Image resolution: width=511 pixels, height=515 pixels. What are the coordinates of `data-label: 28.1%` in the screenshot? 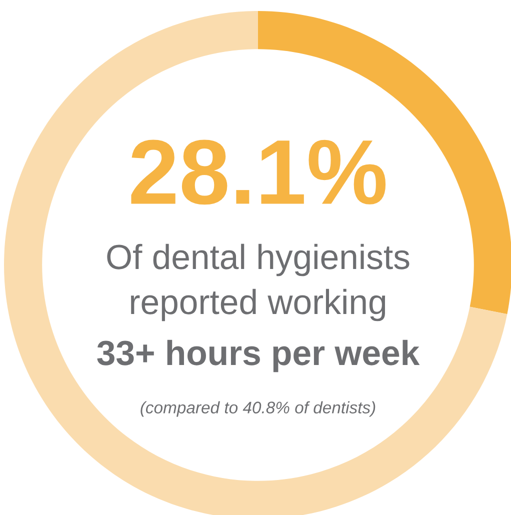 It's located at (258, 172).